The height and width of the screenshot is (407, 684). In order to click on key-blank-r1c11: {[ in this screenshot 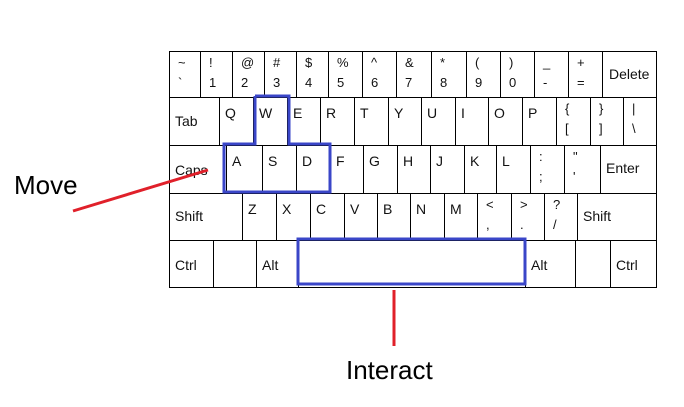, I will do `click(573, 121)`.